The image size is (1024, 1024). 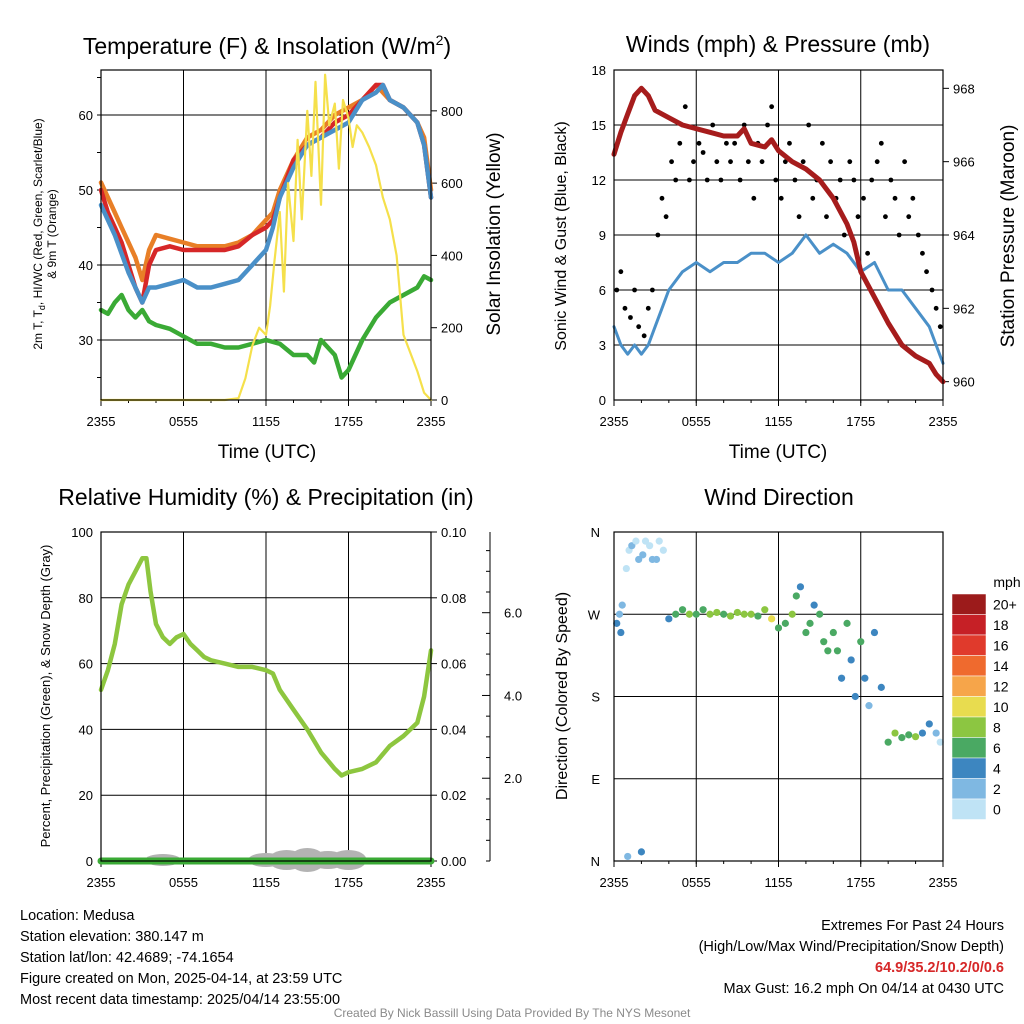 What do you see at coordinates (86, 340) in the screenshot?
I see `temp-ytick-label-left: 30` at bounding box center [86, 340].